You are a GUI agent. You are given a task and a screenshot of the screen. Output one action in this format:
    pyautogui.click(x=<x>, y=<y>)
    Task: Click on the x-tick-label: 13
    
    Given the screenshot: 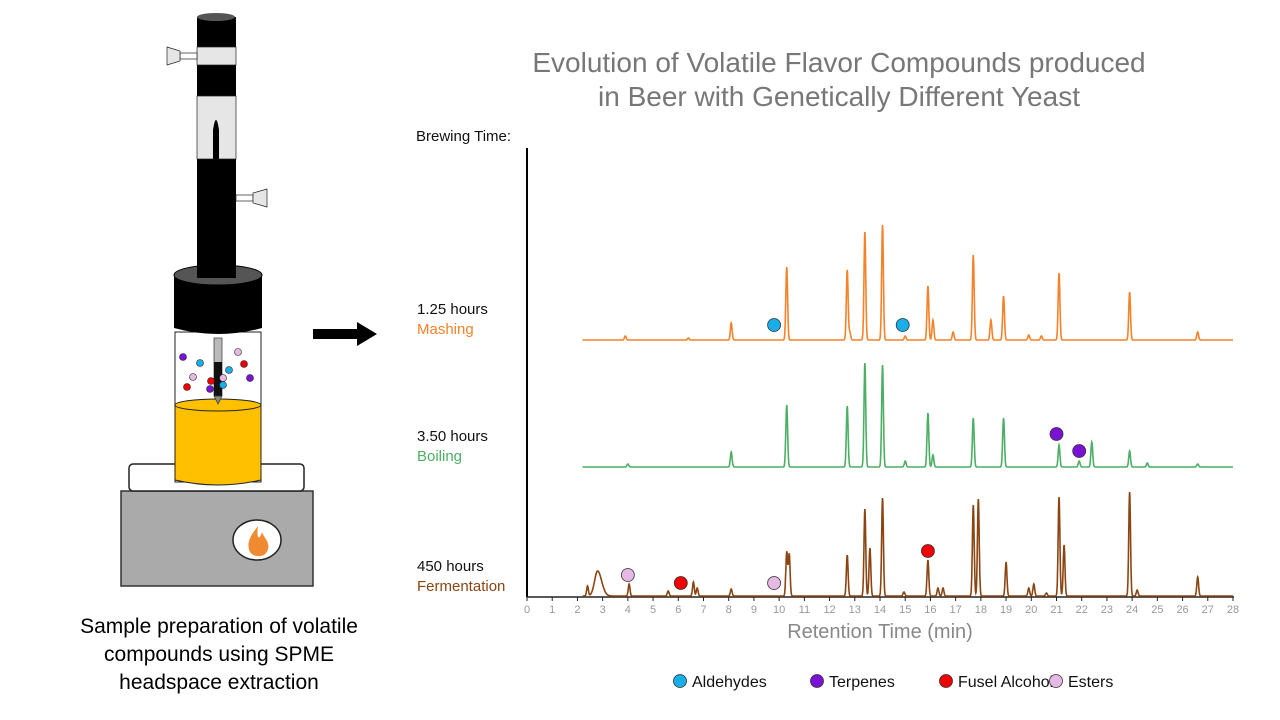 What is the action you would take?
    pyautogui.click(x=855, y=610)
    